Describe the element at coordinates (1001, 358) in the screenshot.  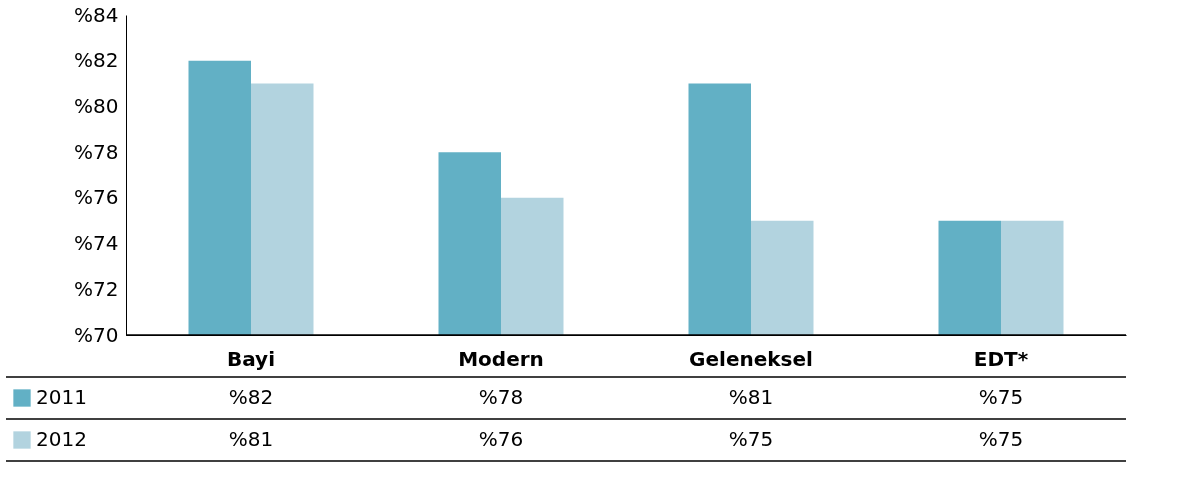
I see `x-tick-label: EDT*` at that location.